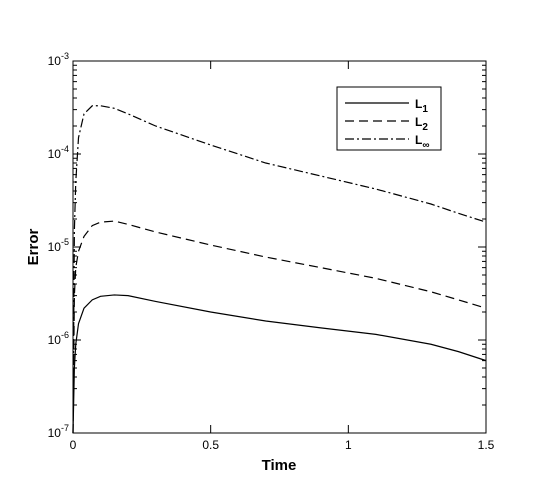 This screenshot has width=554, height=492. What do you see at coordinates (210, 445) in the screenshot?
I see `x-tick-label: 0.5` at bounding box center [210, 445].